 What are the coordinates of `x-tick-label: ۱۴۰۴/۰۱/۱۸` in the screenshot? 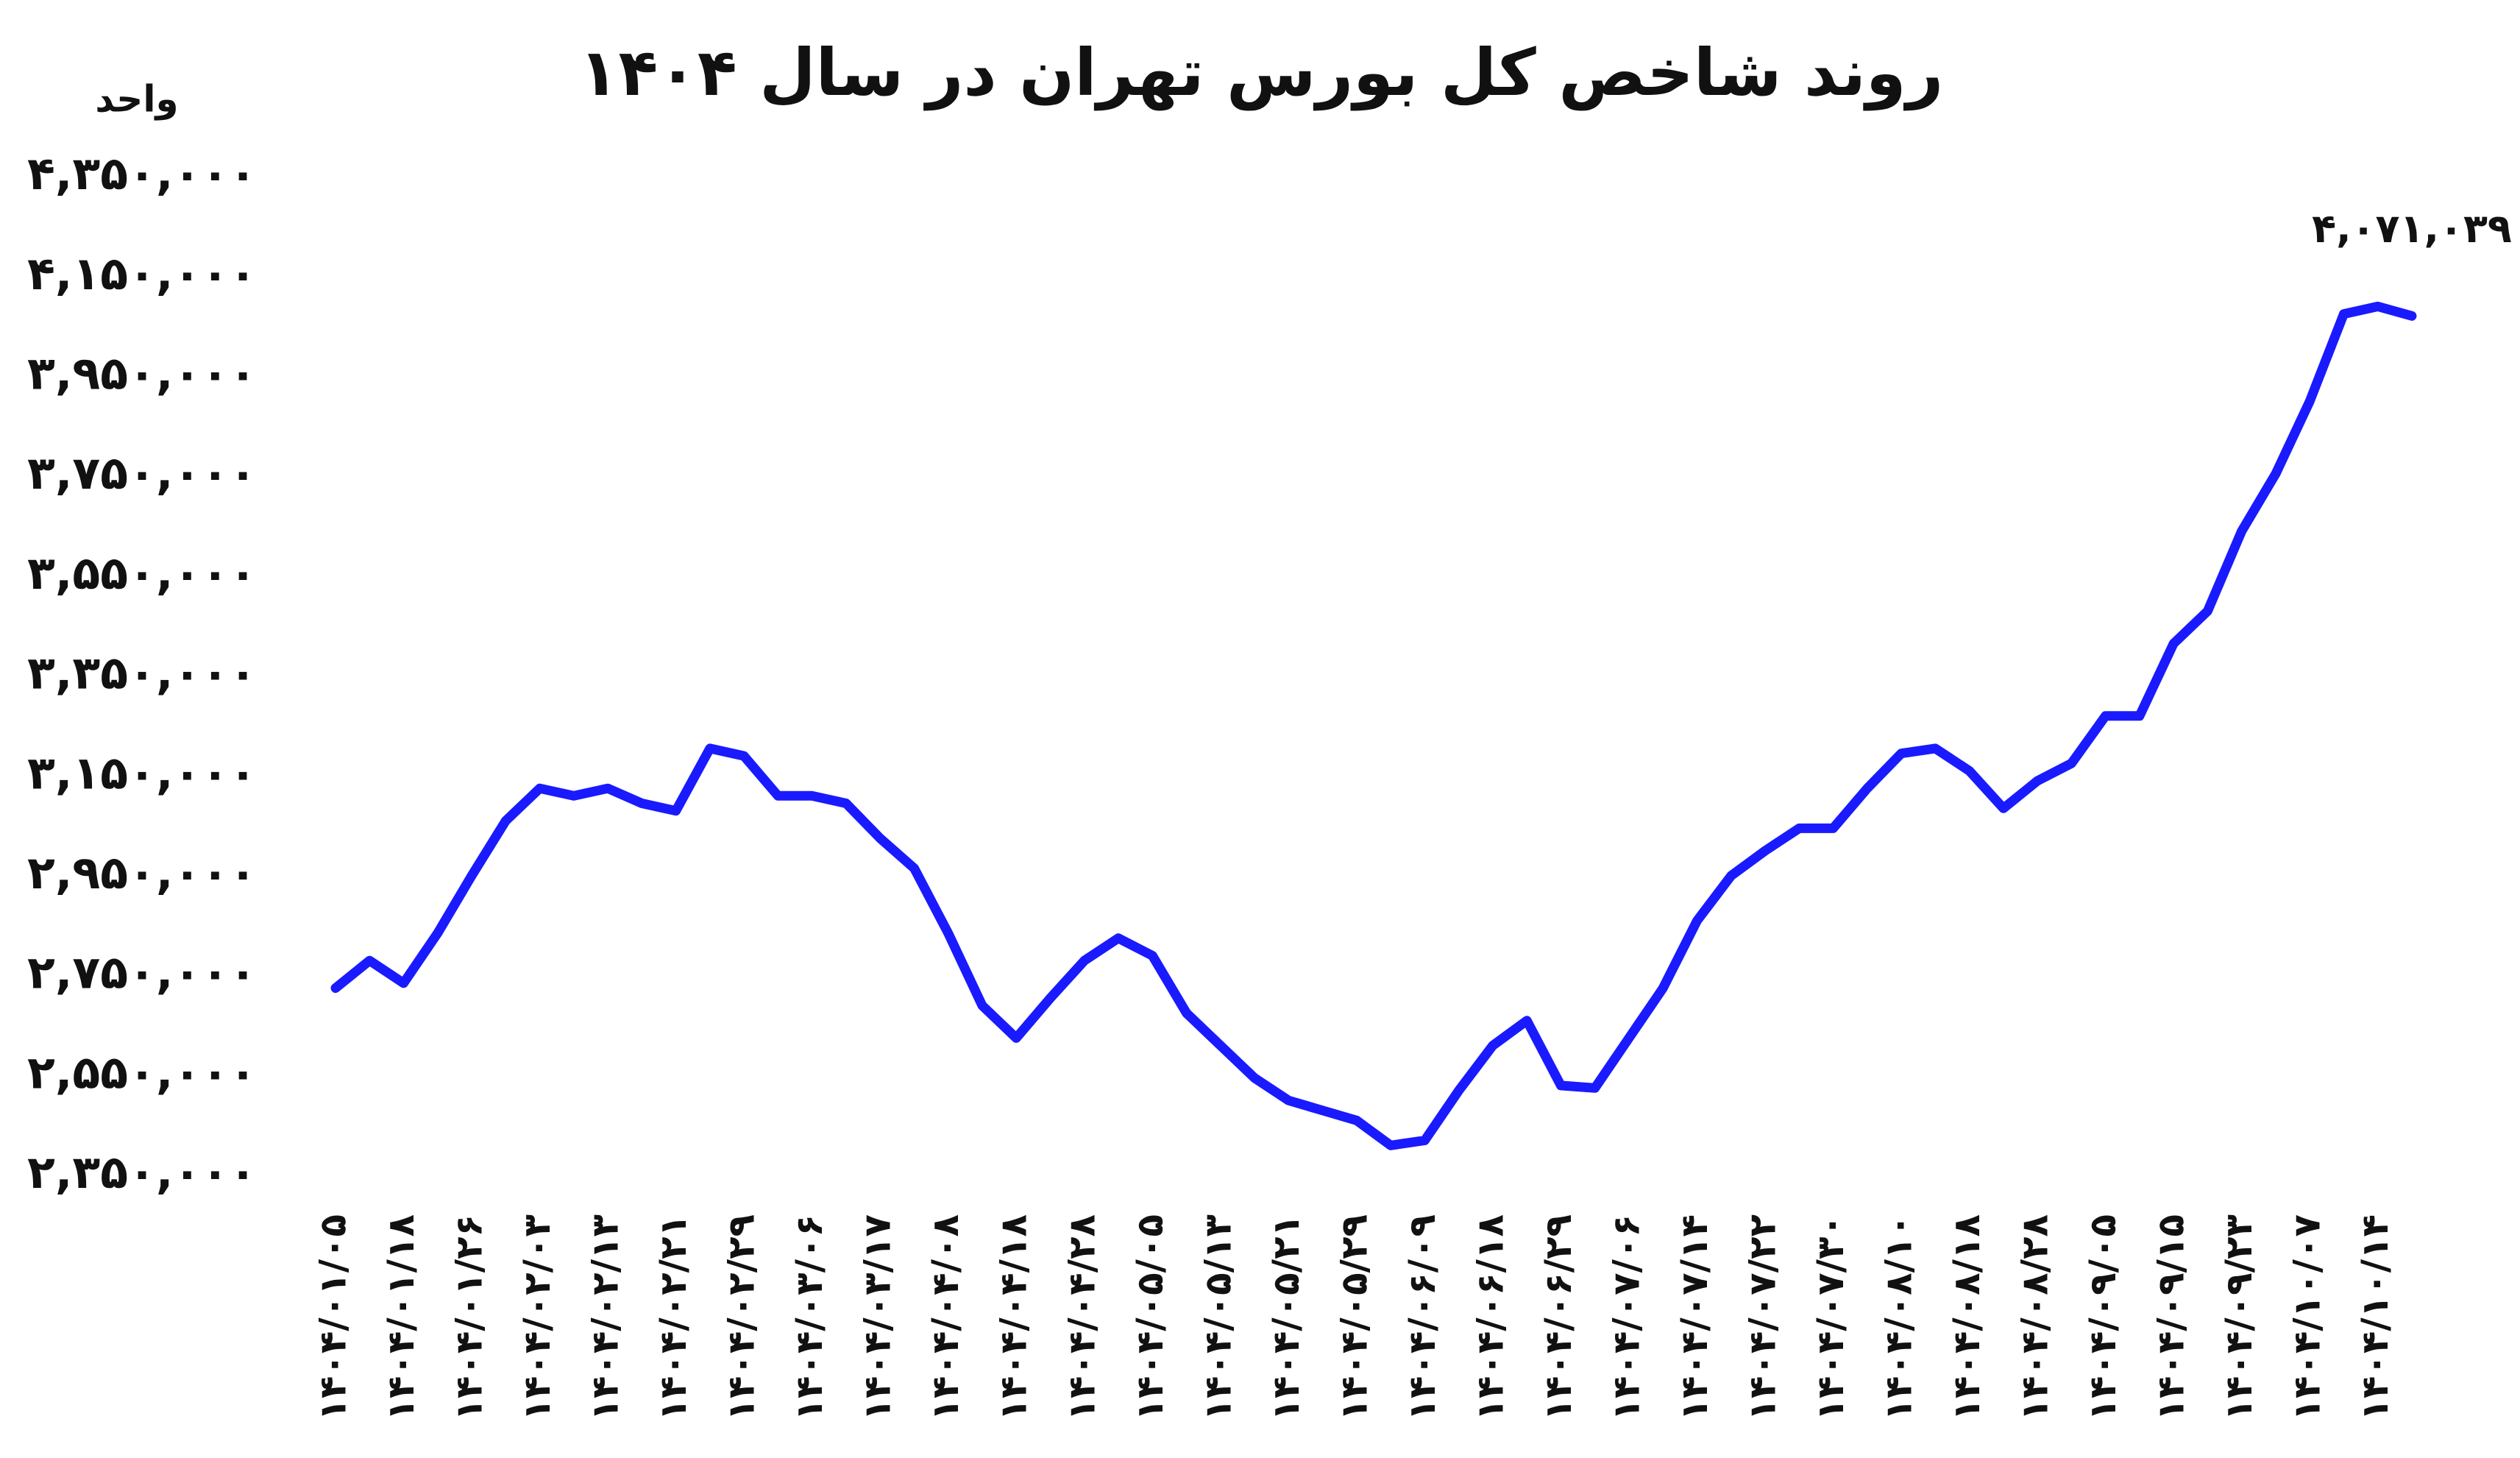 It's located at (401, 1317).